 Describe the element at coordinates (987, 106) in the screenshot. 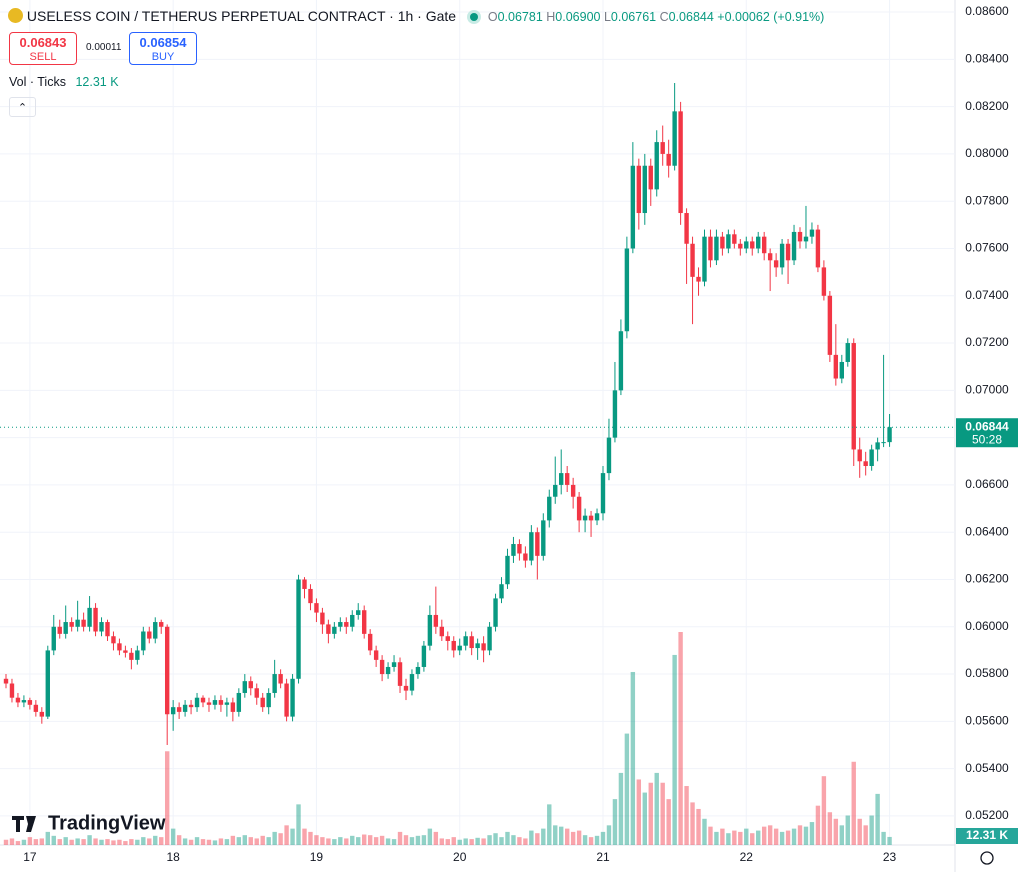

I see `y-tick-label: 0.08200` at that location.